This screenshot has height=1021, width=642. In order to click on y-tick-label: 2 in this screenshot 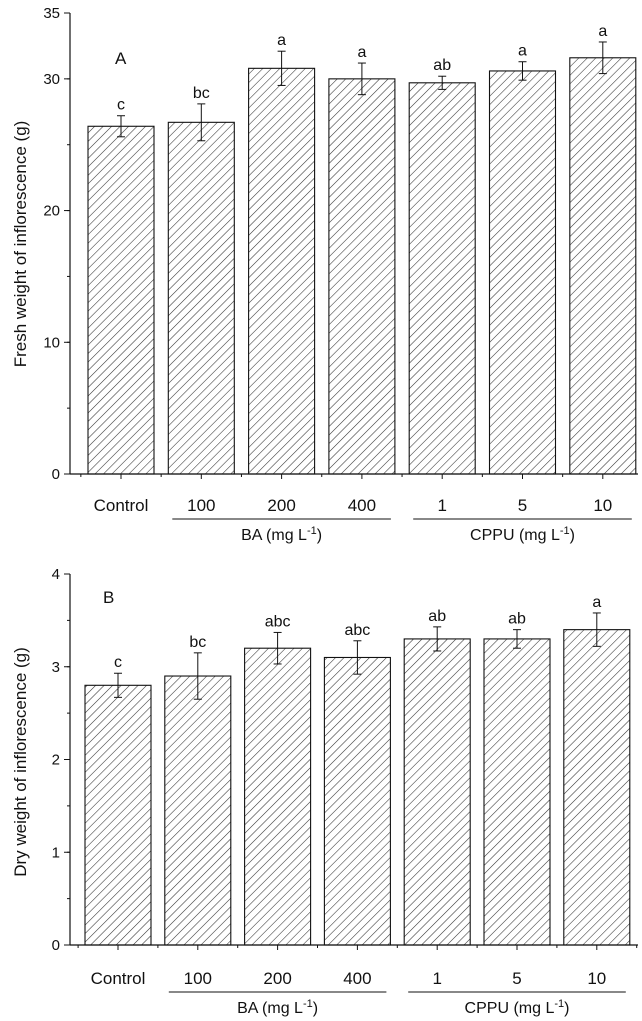, I will do `click(56, 760)`.